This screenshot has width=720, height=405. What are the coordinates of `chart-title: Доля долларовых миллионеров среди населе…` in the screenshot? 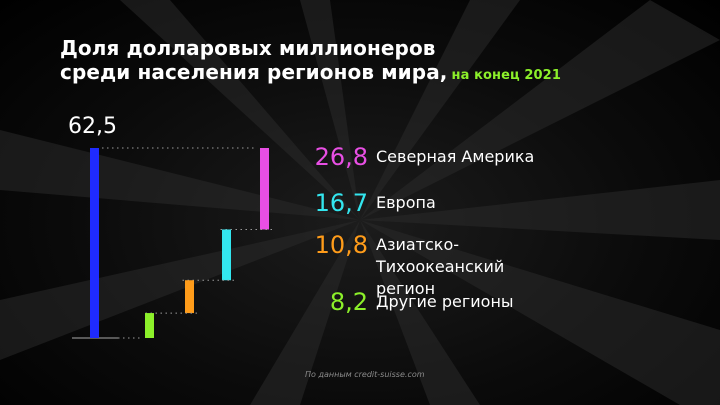 It's located at (310, 62).